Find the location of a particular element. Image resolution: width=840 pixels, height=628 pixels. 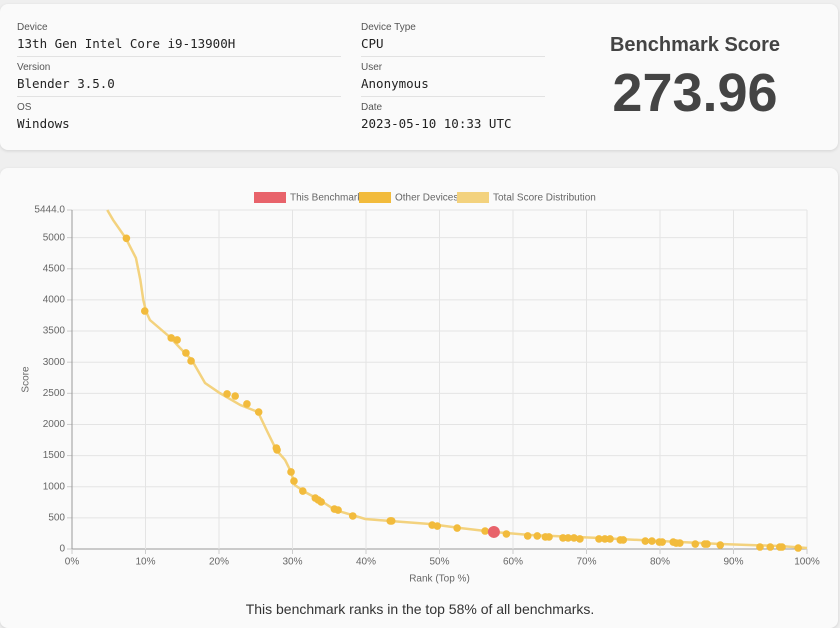

field-value: 13th Gen Intel Core i9-13900H is located at coordinates (126, 43).